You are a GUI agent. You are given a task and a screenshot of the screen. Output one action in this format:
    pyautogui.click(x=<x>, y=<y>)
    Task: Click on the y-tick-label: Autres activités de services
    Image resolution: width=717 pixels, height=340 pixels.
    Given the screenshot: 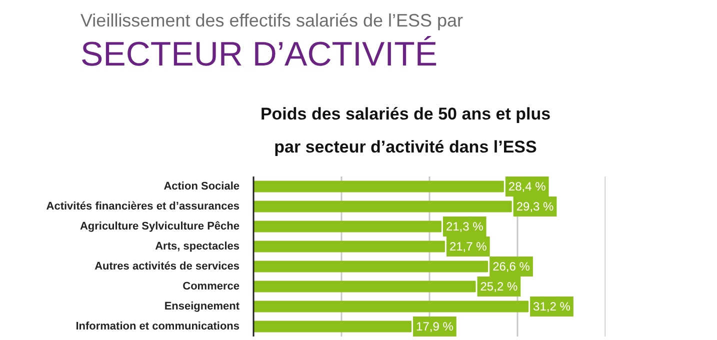 What is the action you would take?
    pyautogui.click(x=167, y=266)
    